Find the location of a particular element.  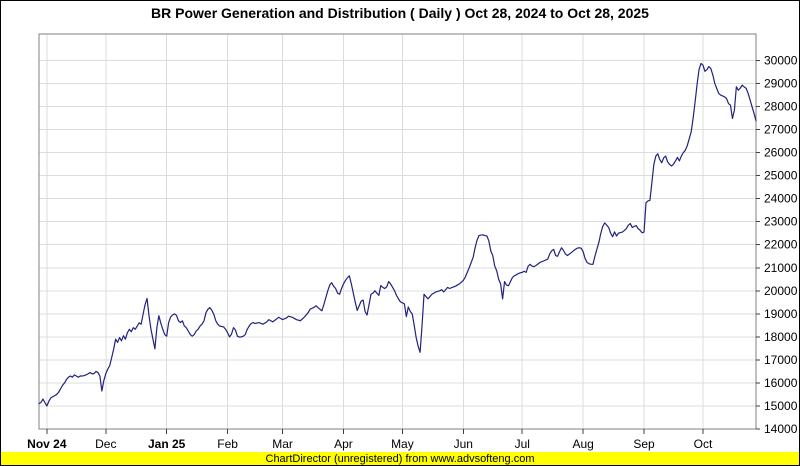

y-tick-label: 21000 is located at coordinates (781, 268).